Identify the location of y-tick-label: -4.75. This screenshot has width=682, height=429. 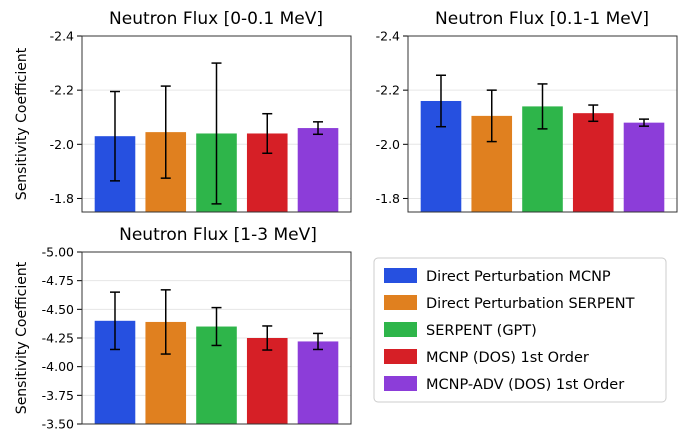
(58, 280).